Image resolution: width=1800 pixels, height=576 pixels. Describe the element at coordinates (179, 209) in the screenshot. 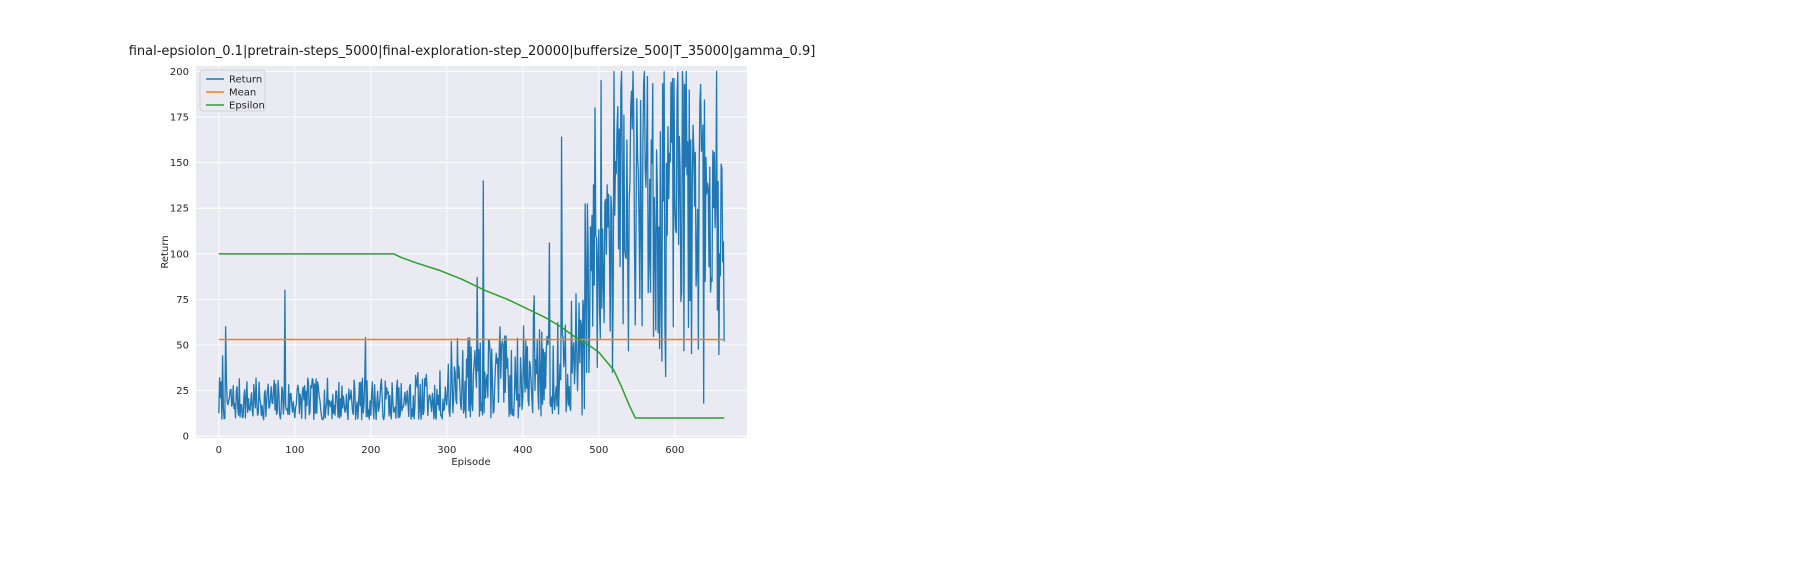

I see `y-tick-label: 125` at that location.